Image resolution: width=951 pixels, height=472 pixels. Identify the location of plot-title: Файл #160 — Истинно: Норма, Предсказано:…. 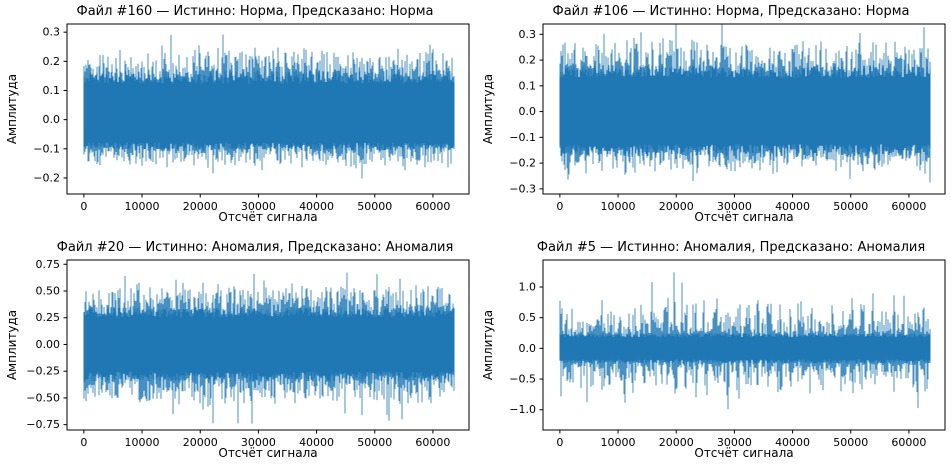
(255, 11).